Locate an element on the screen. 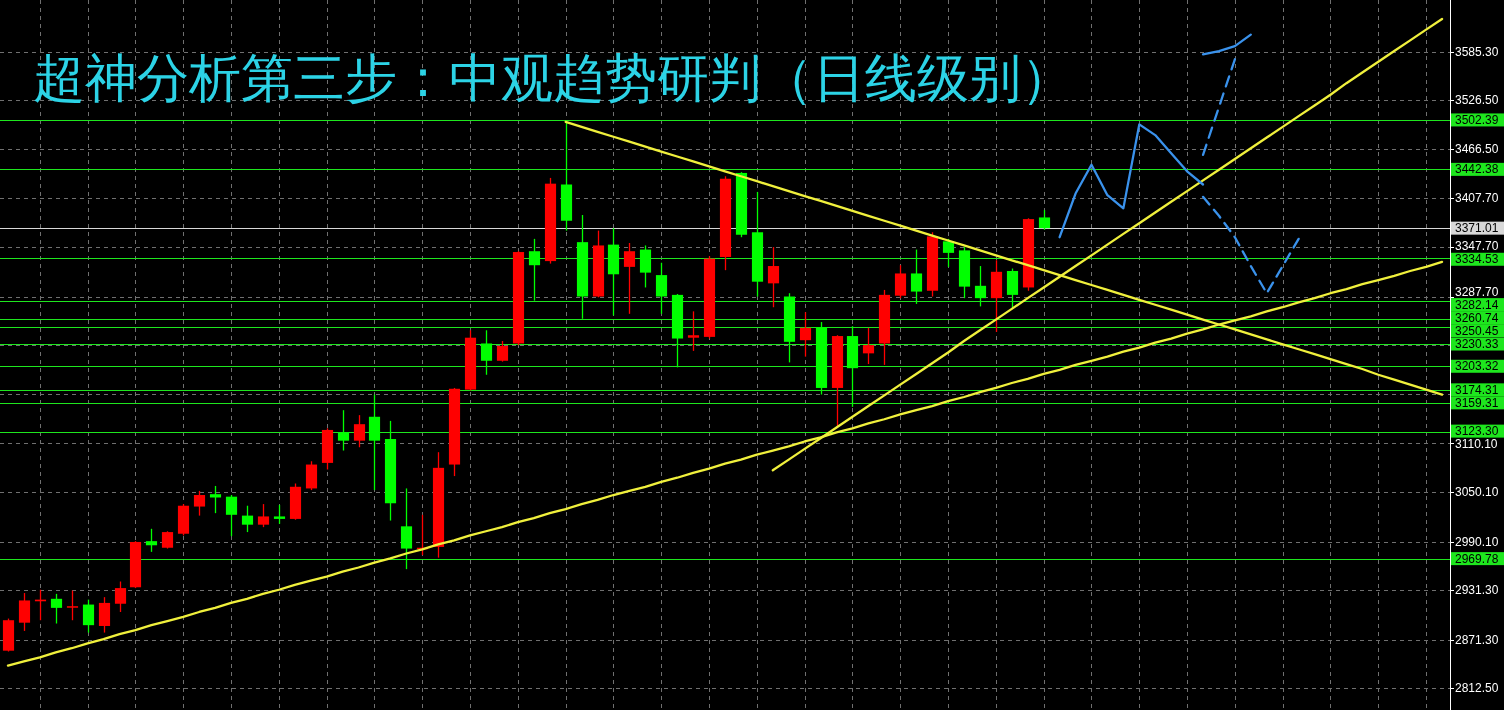  y-tick-label: 3287.70 is located at coordinates (1477, 291).